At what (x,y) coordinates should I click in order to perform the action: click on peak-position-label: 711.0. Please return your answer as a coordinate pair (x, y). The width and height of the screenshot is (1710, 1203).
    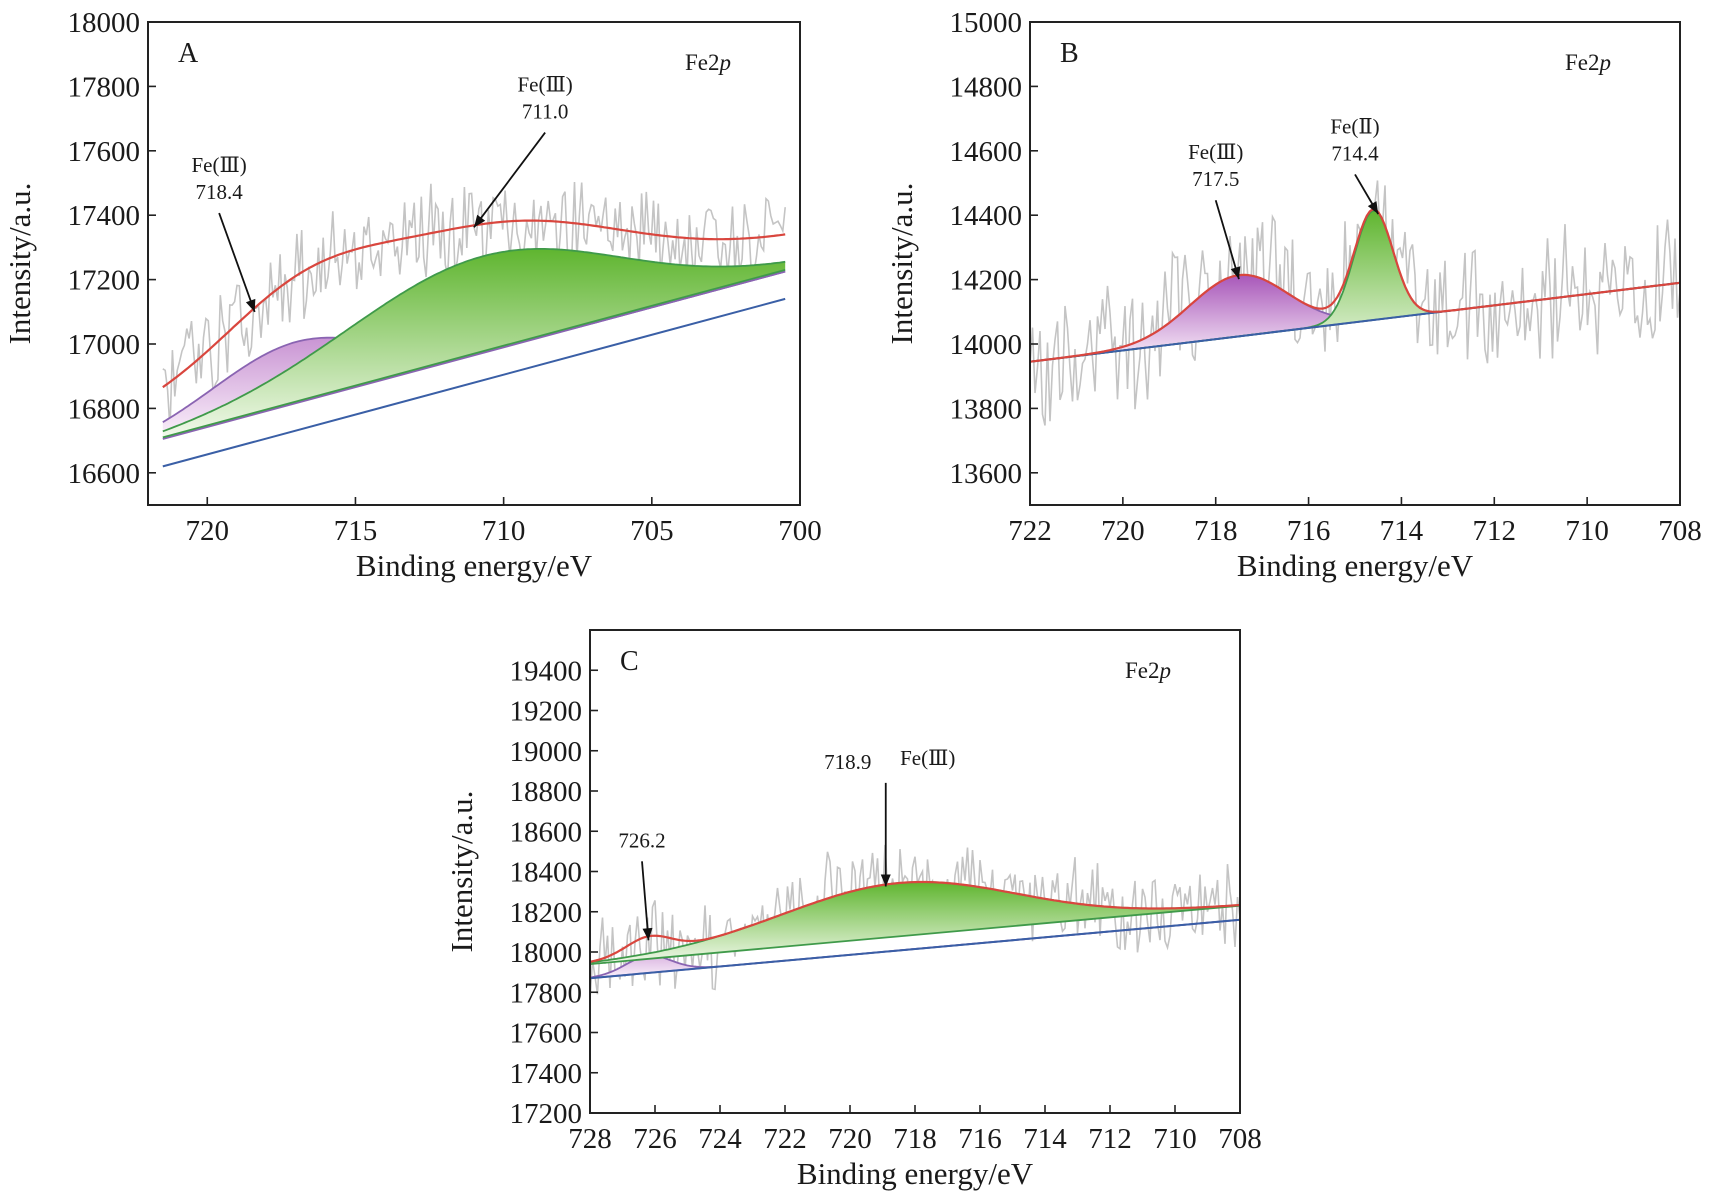
    Looking at the image, I should click on (545, 112).